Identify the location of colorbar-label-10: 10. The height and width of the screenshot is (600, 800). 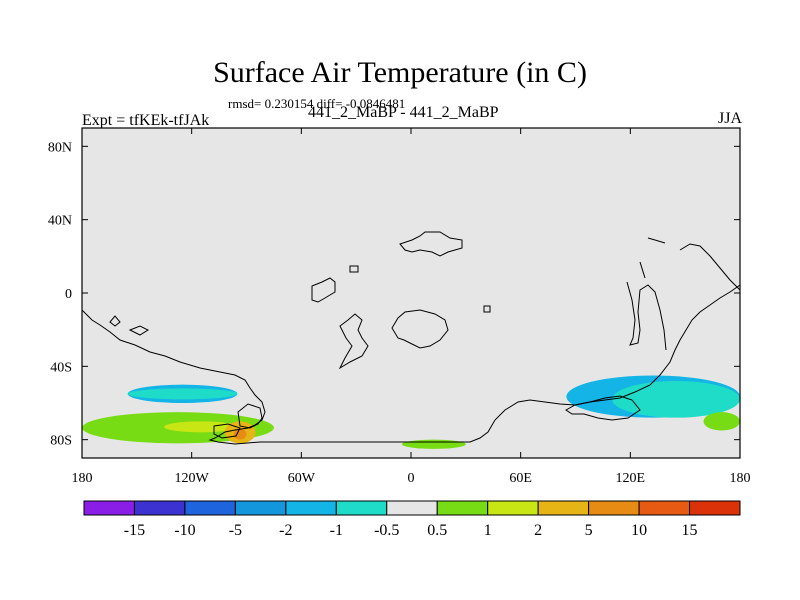
(639, 530).